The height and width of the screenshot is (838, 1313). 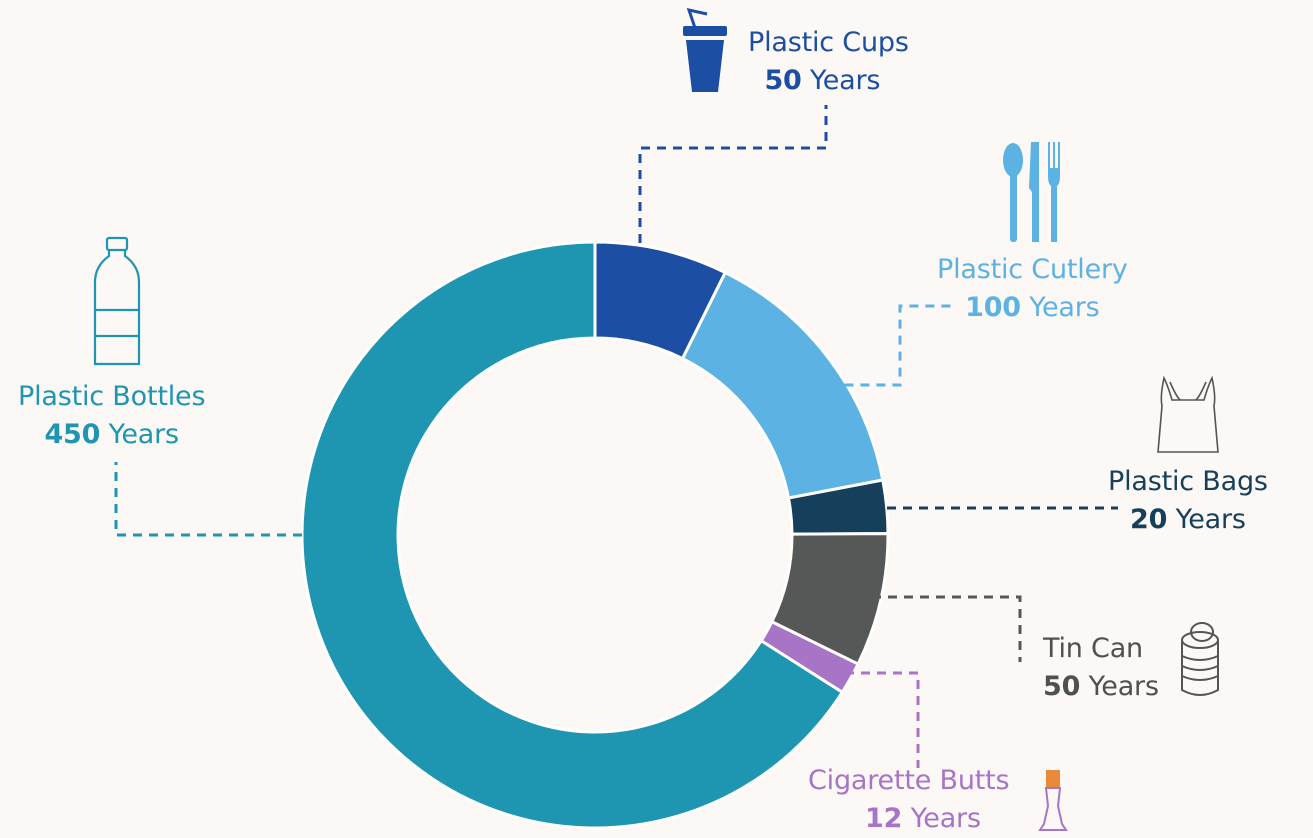 I want to click on tin-can-label: Tin Can, so click(x=1093, y=648).